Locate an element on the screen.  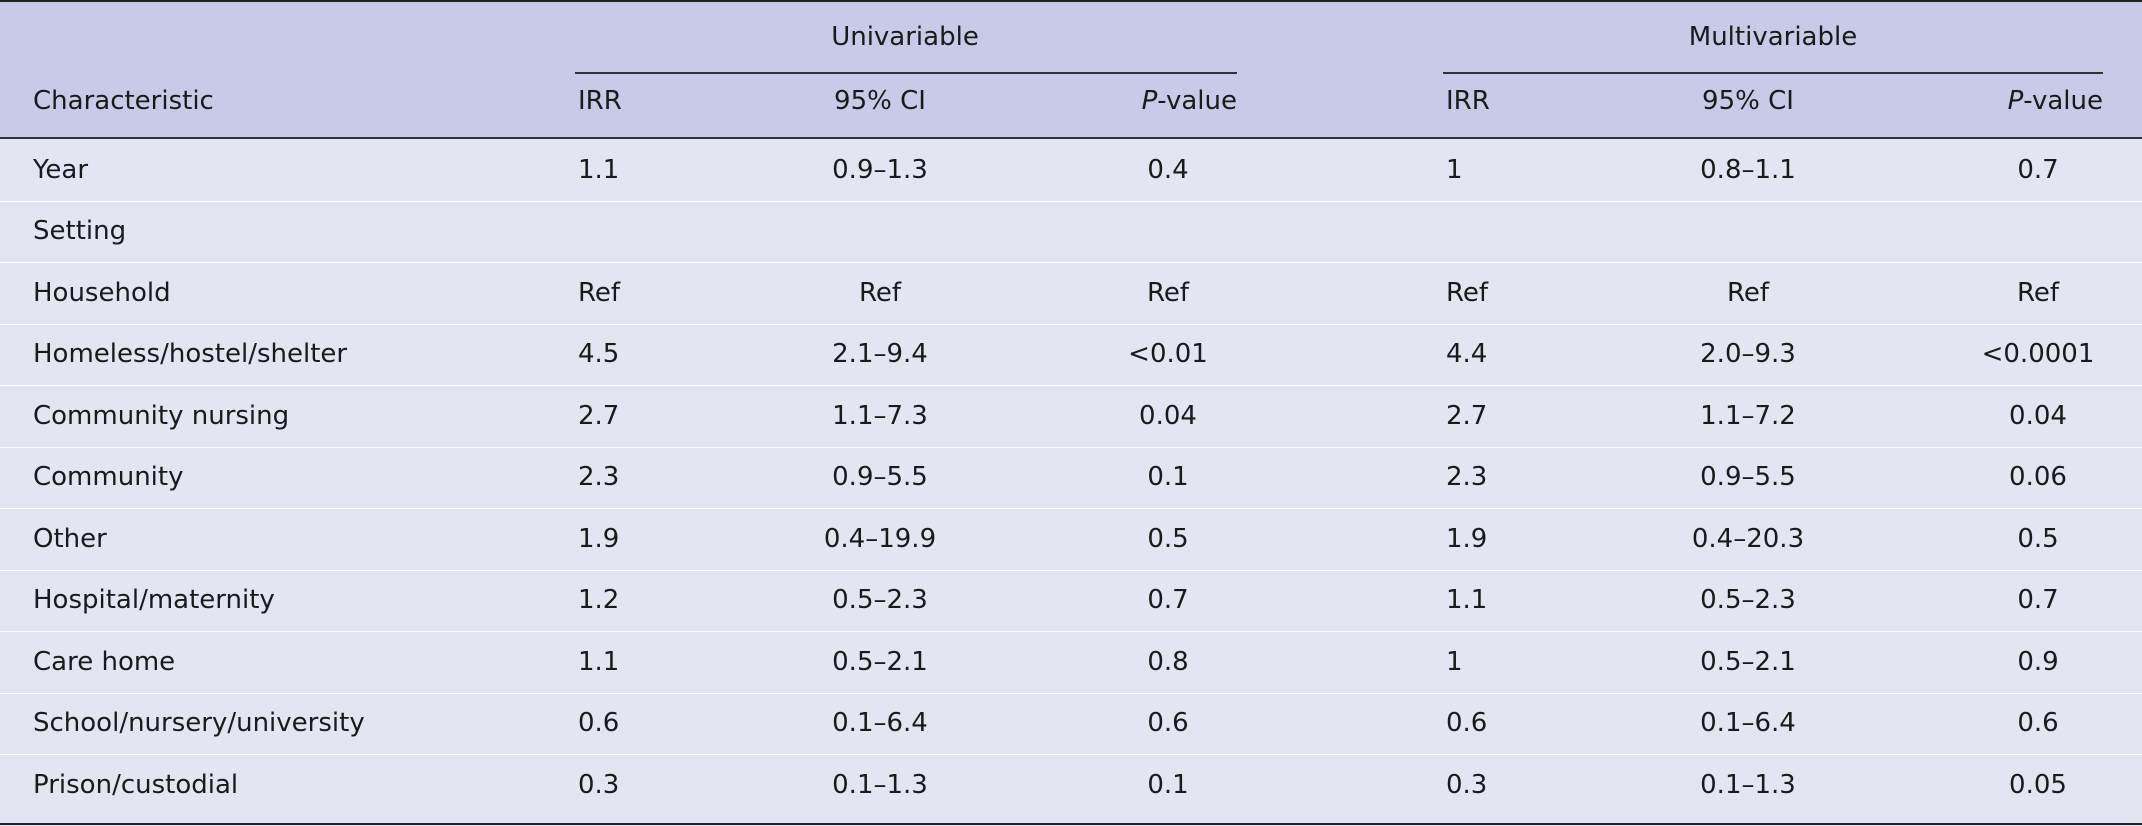
col-uni-ci: 95% CI is located at coordinates (880, 101).